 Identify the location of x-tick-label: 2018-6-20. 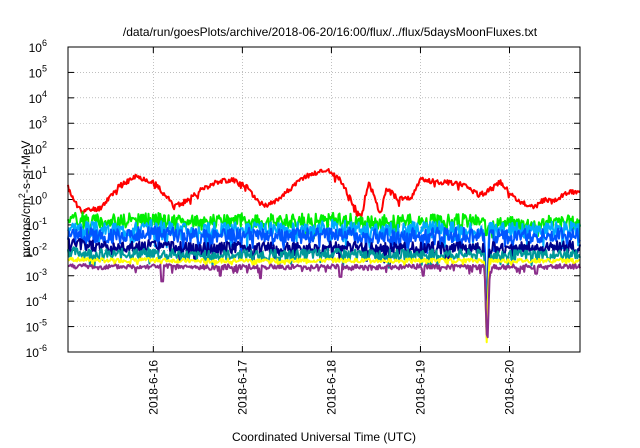
(510, 387).